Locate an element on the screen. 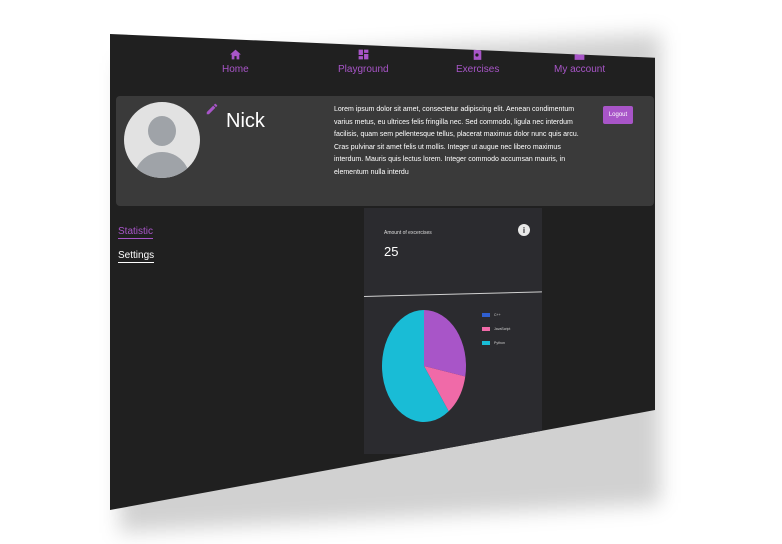  legend-item: Python is located at coordinates (496, 343).